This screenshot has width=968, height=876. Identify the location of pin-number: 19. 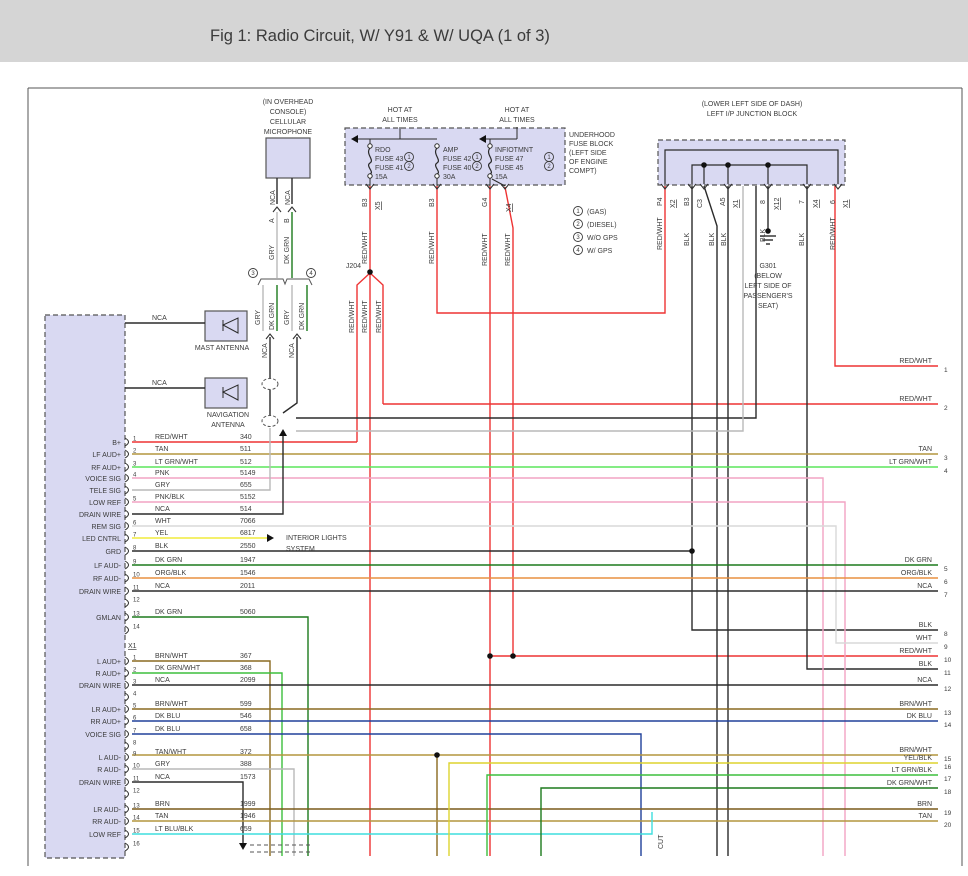
(948, 813).